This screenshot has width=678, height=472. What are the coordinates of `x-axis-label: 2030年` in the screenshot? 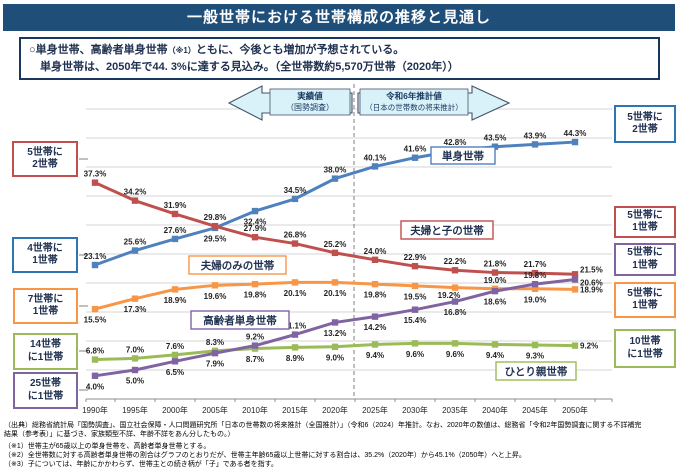 It's located at (415, 410).